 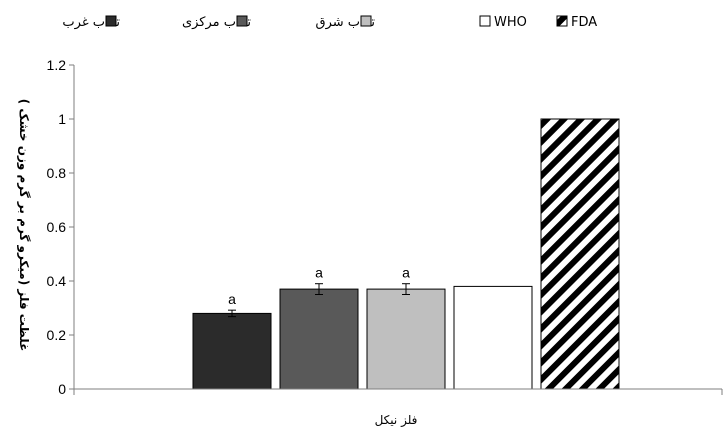 I want to click on legend: تالاب غرب تالاب مرکزی تالاب شرق WHO FDA, so click(x=329, y=22).